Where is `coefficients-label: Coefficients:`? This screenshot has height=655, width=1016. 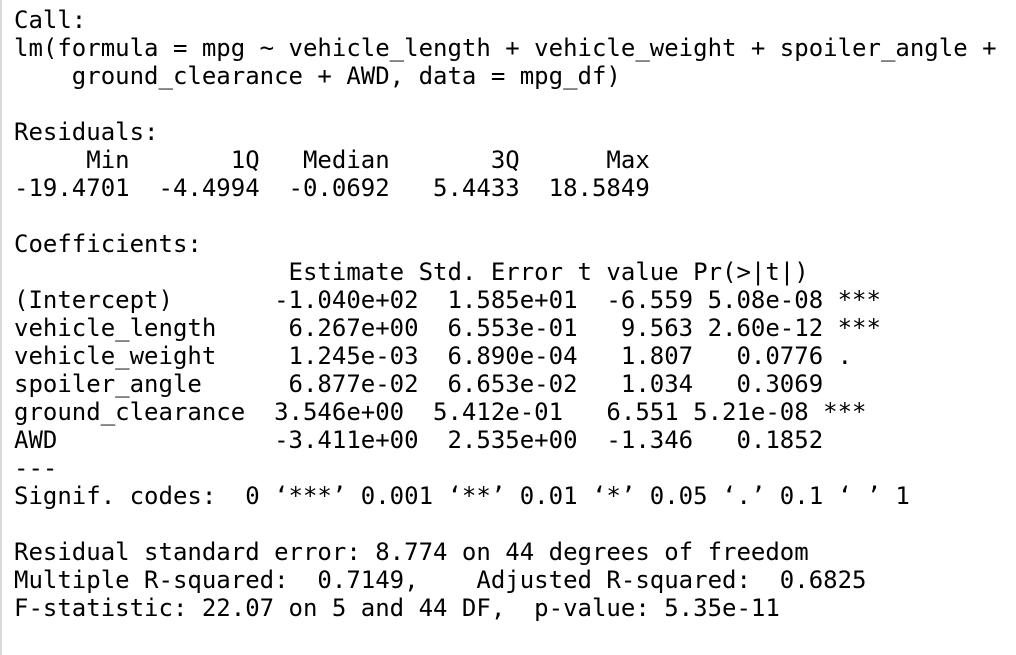
coefficients-label: Coefficients: is located at coordinates (108, 244).